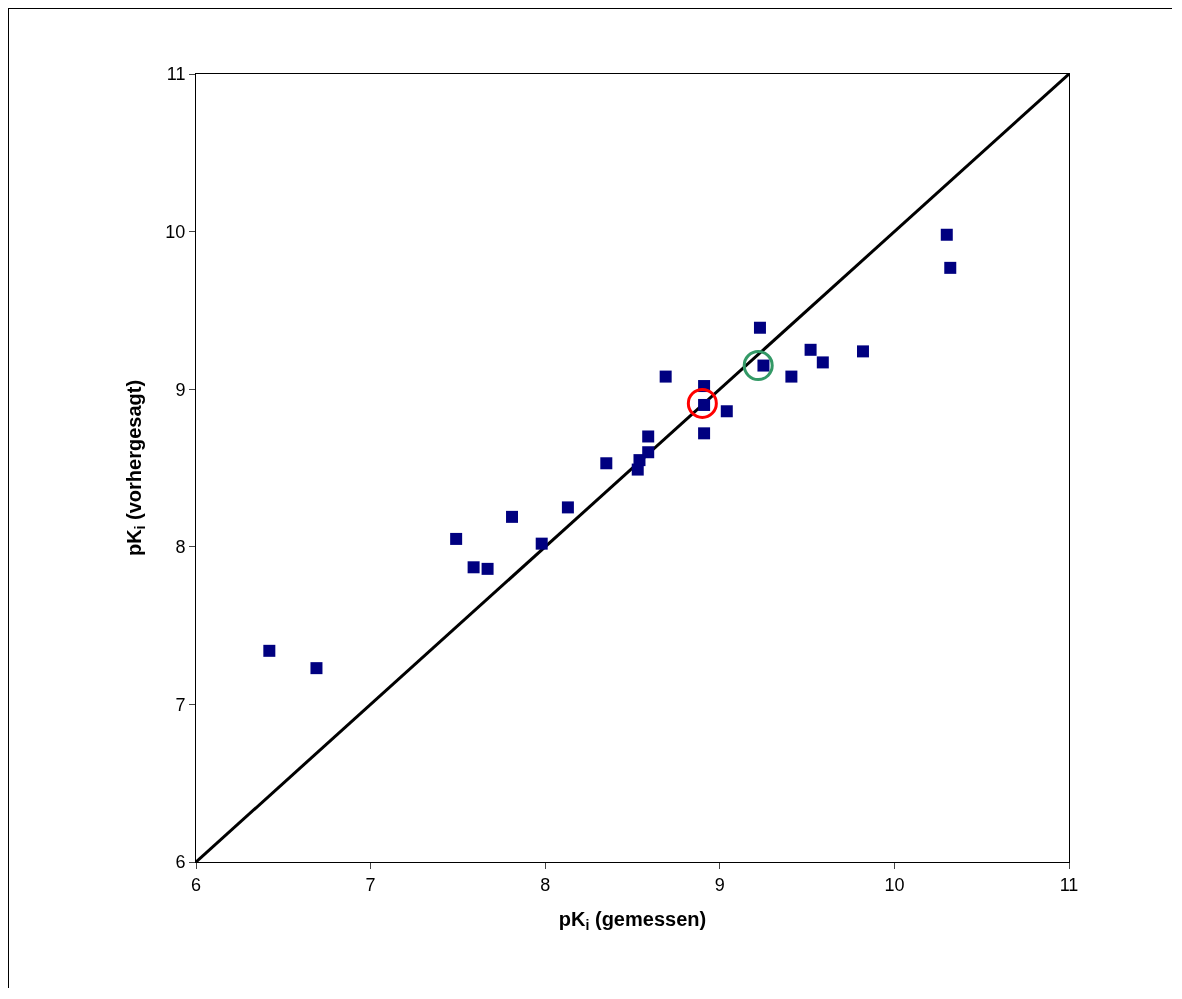 Image resolution: width=1182 pixels, height=999 pixels. What do you see at coordinates (180, 862) in the screenshot?
I see `y-tick-label: 6` at bounding box center [180, 862].